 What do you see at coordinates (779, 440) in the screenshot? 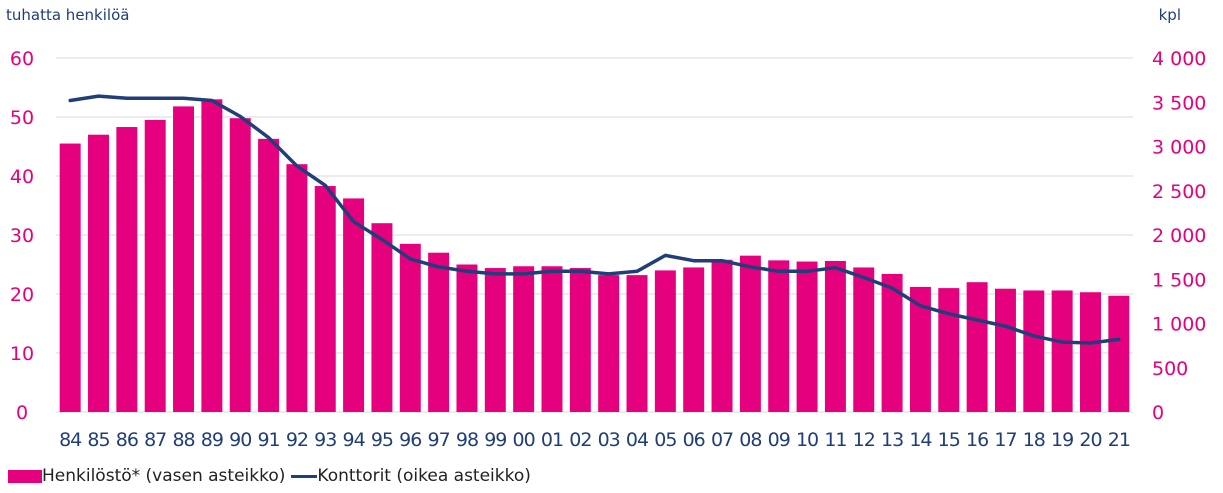
I see `x-tick-label: 09` at bounding box center [779, 440].